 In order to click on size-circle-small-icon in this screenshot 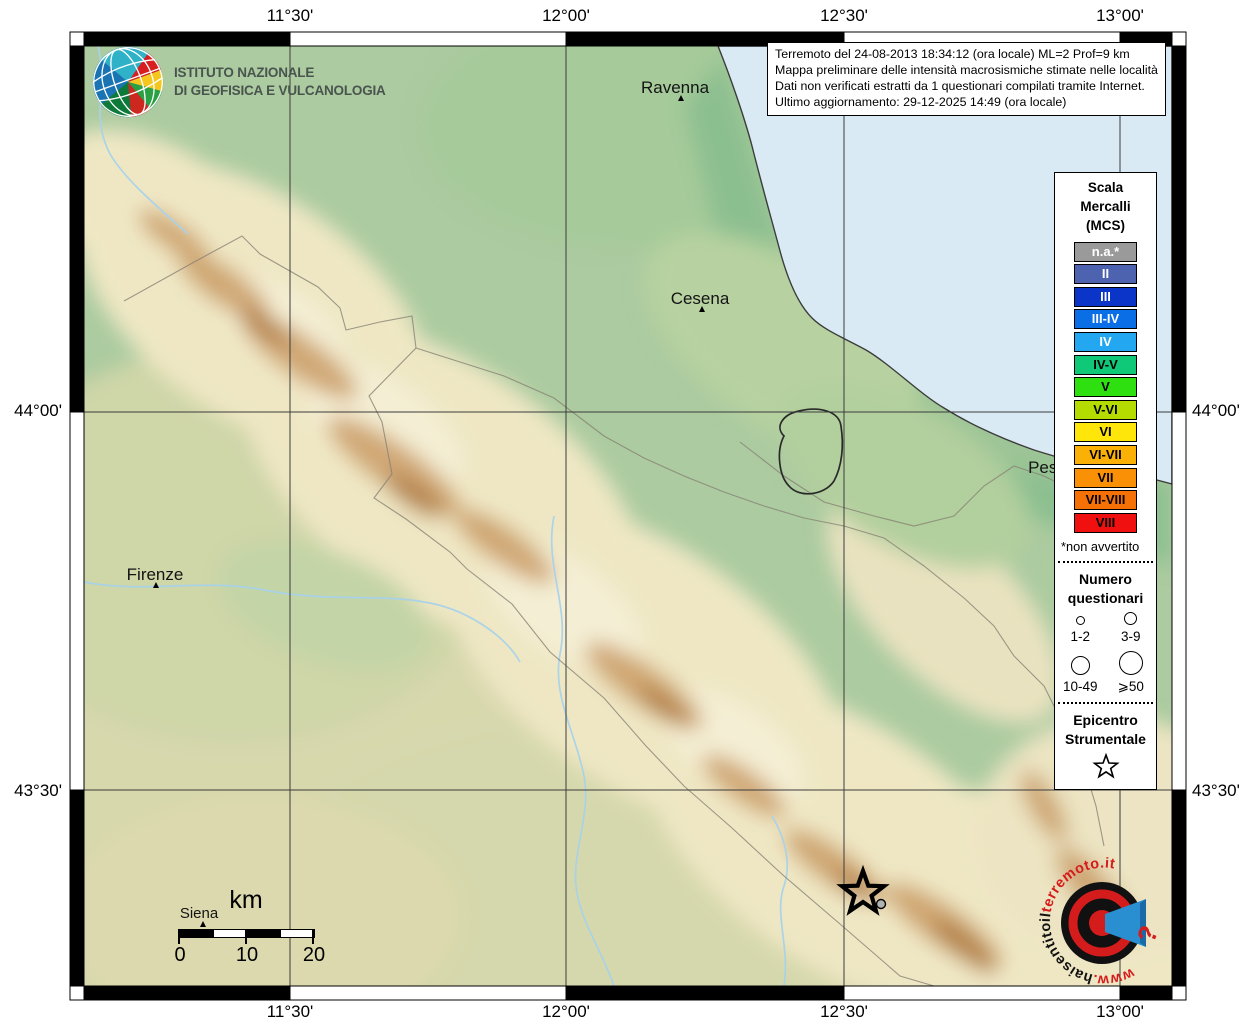, I will do `click(1080, 620)`.